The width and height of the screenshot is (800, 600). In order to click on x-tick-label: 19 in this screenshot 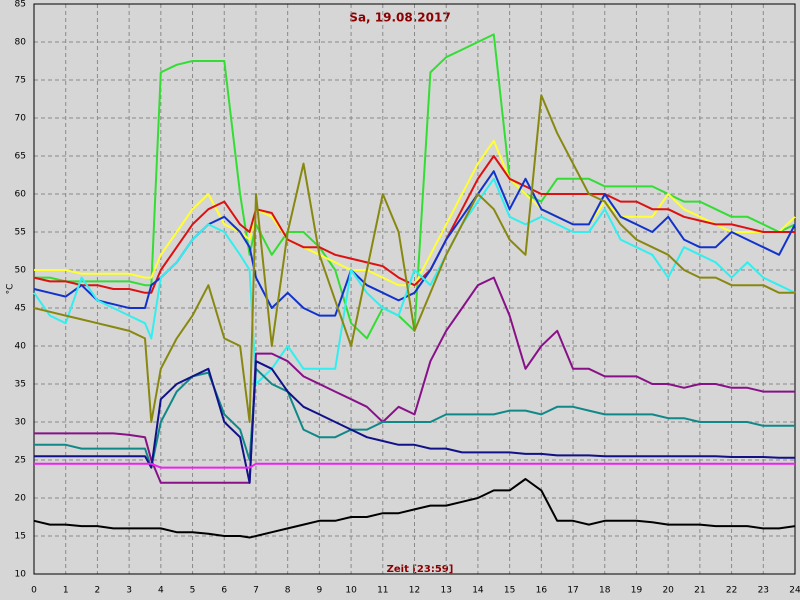, I will do `click(637, 591)`.